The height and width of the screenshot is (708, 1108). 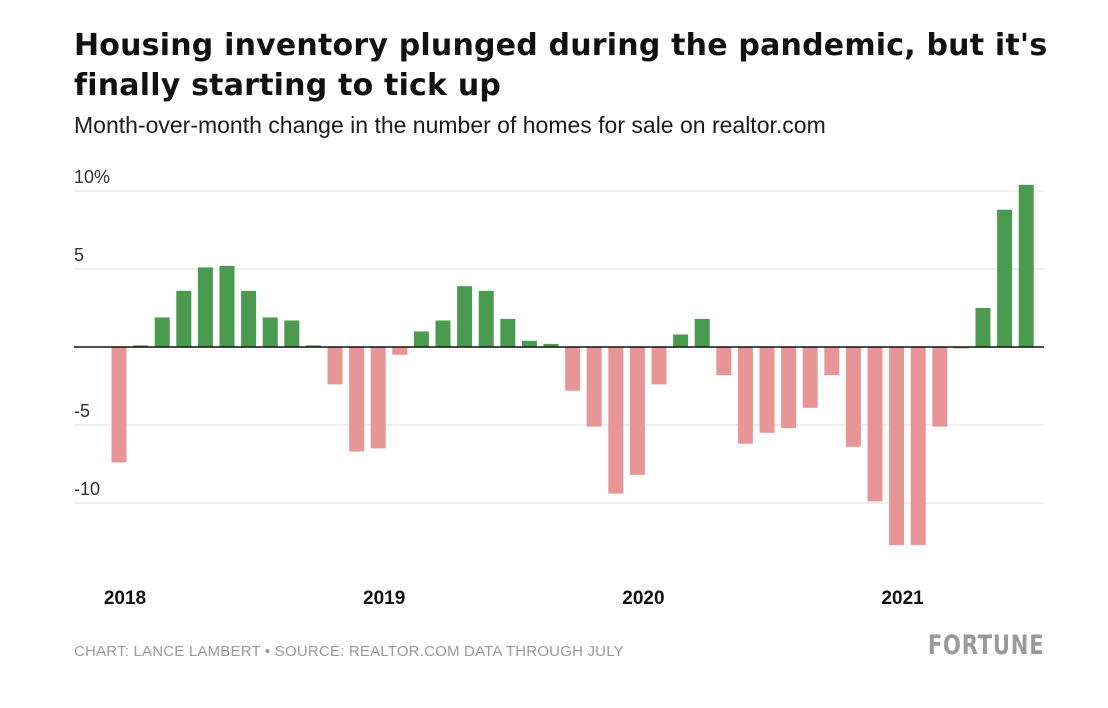 I want to click on y-tick-label: -10, so click(x=87, y=489).